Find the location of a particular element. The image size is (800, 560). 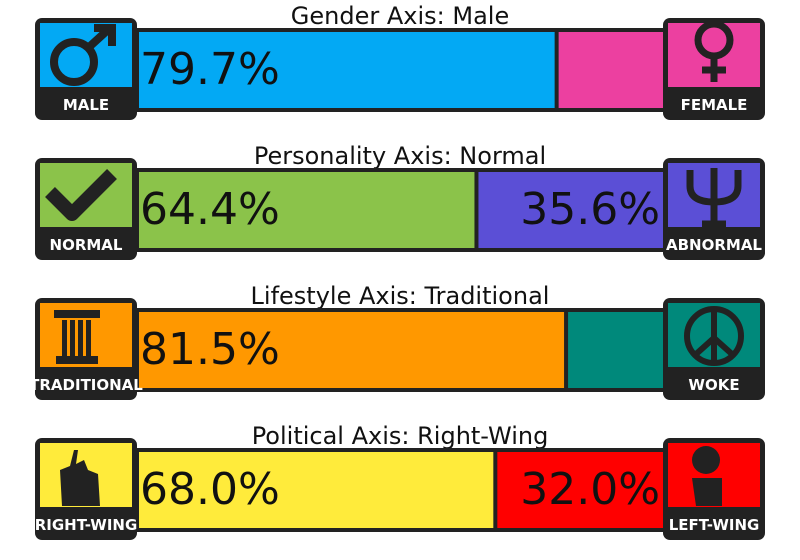

axis-title: Gender Axis: Male is located at coordinates (400, 16).